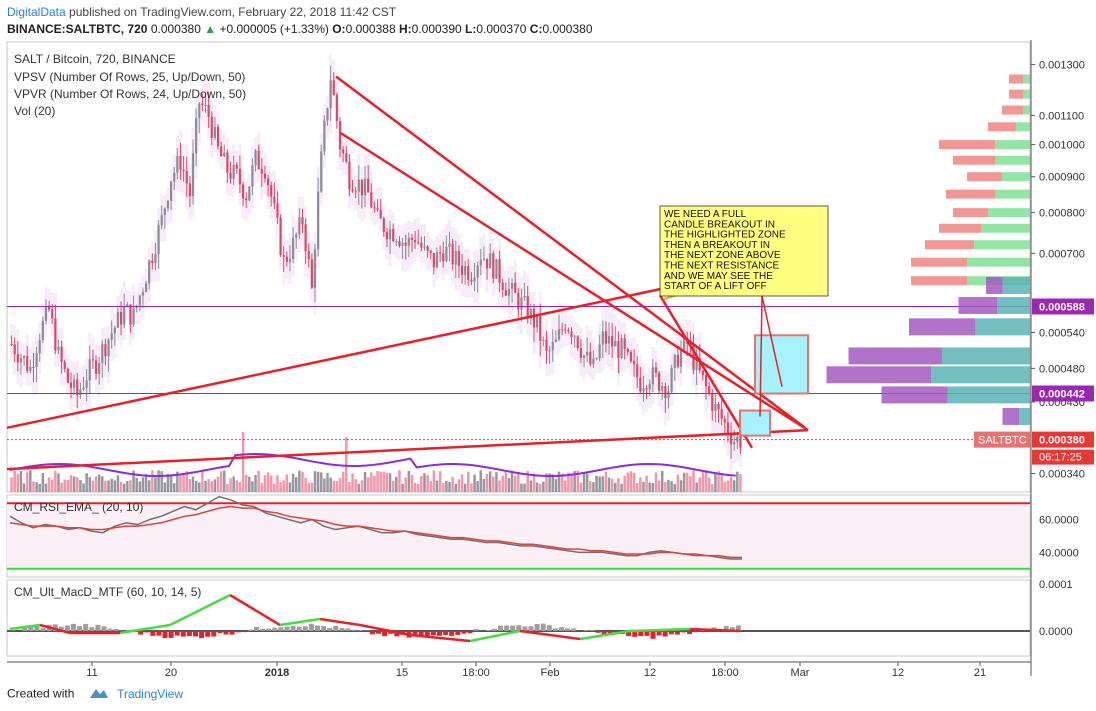 The image size is (1096, 711). Describe the element at coordinates (436, 29) in the screenshot. I see `high-value: 0.000390` at that location.